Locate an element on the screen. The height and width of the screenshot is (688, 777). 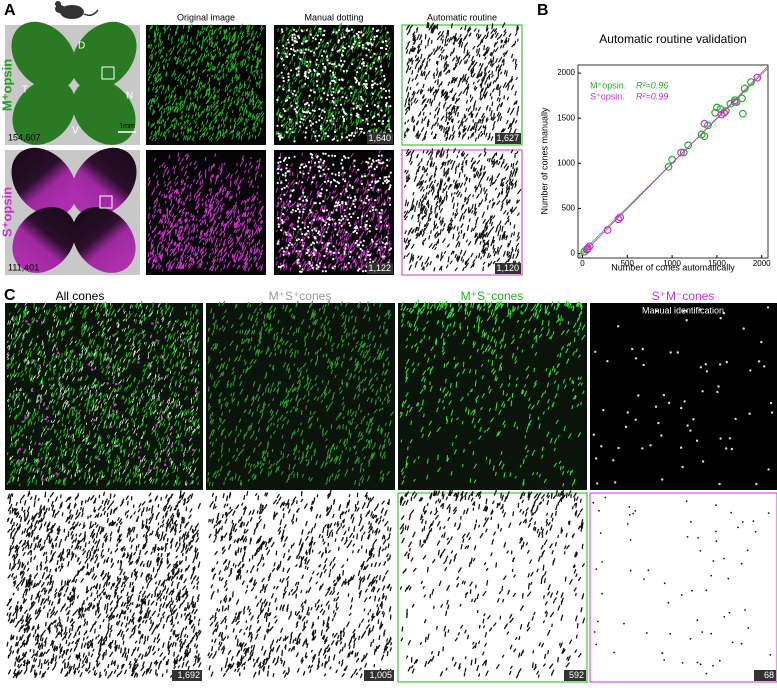
fit-line is located at coordinates (673, 161).